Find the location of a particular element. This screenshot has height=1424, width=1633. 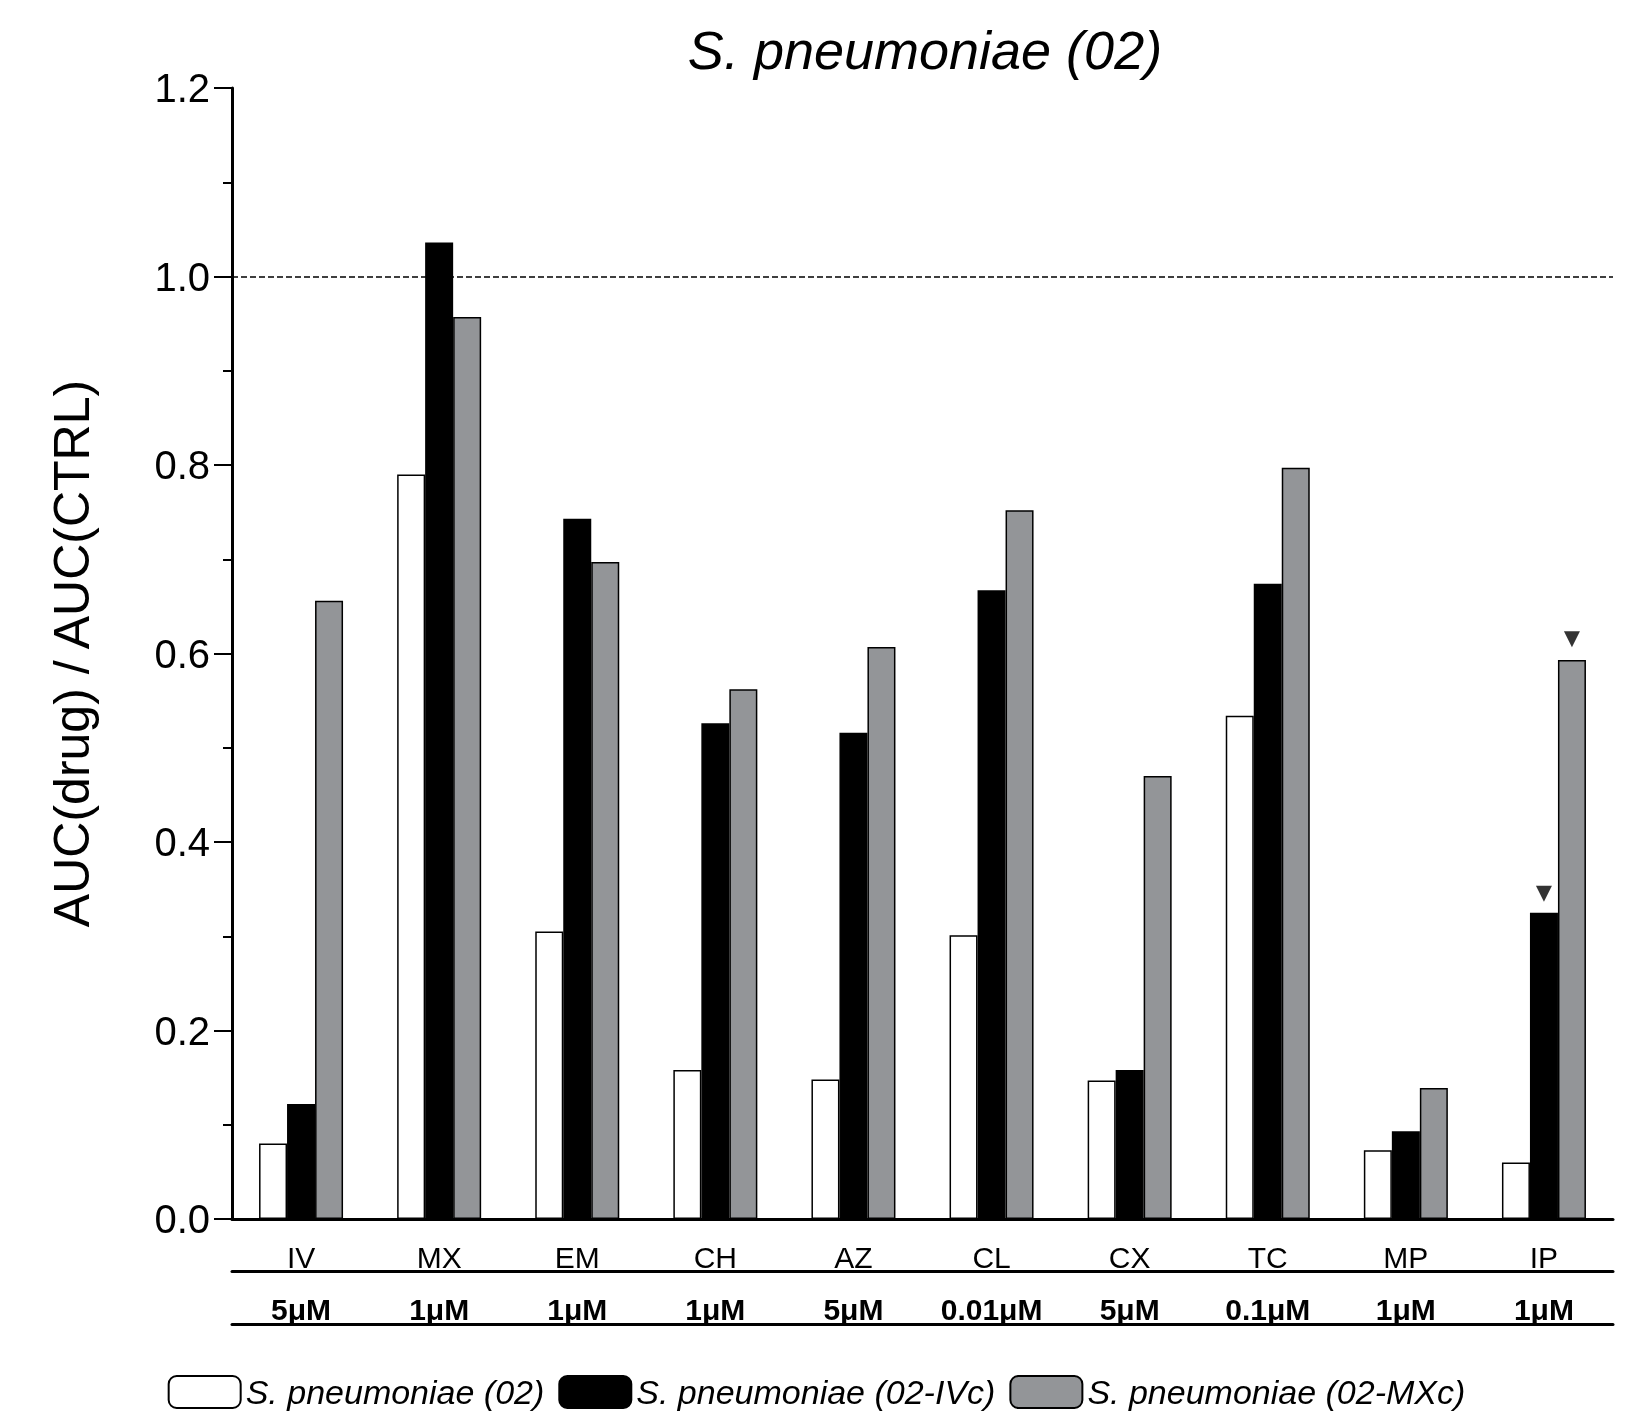

chart-title: S. pneumoniae (02) is located at coordinates (925, 50).